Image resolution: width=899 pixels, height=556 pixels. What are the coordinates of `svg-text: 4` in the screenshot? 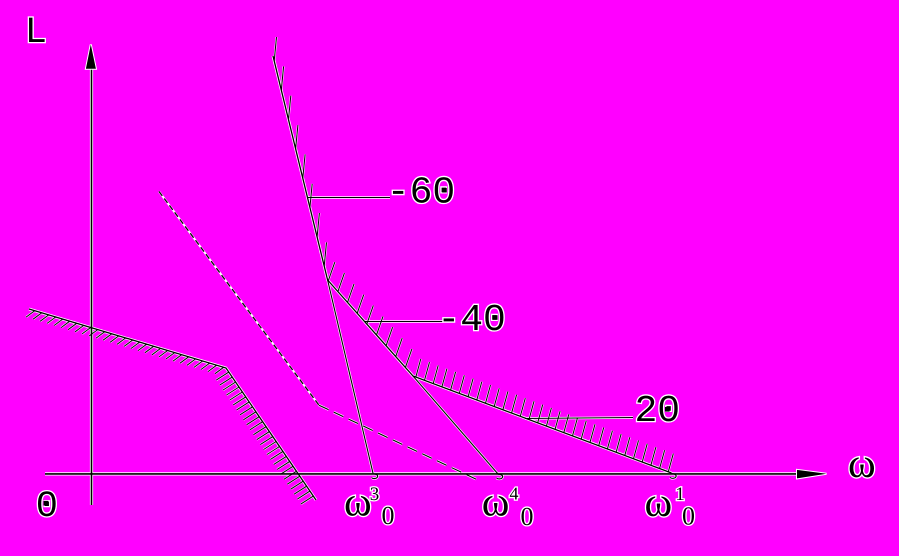 It's located at (514, 494).